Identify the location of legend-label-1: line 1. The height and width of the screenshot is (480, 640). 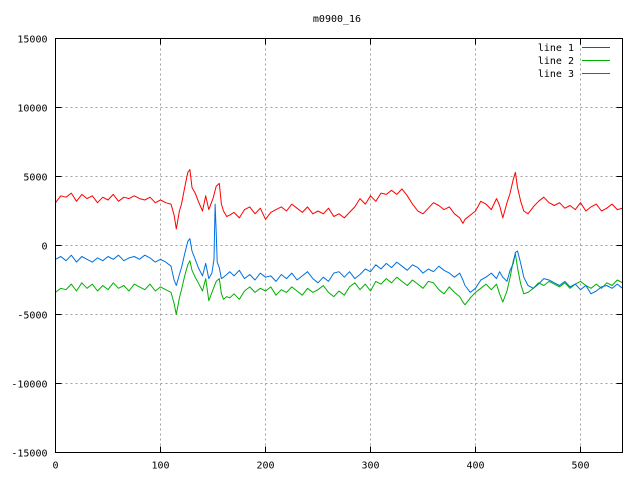
(556, 48).